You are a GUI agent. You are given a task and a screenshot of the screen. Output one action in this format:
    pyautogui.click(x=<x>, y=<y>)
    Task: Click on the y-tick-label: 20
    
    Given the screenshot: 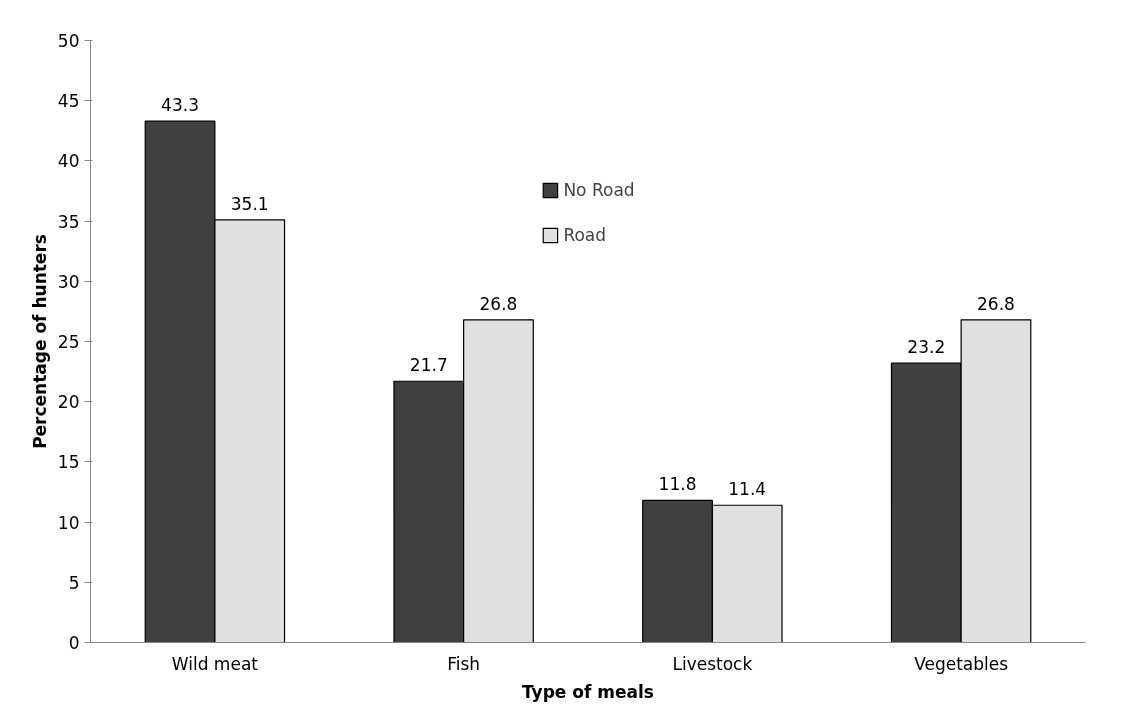 What is the action you would take?
    pyautogui.click(x=68, y=402)
    